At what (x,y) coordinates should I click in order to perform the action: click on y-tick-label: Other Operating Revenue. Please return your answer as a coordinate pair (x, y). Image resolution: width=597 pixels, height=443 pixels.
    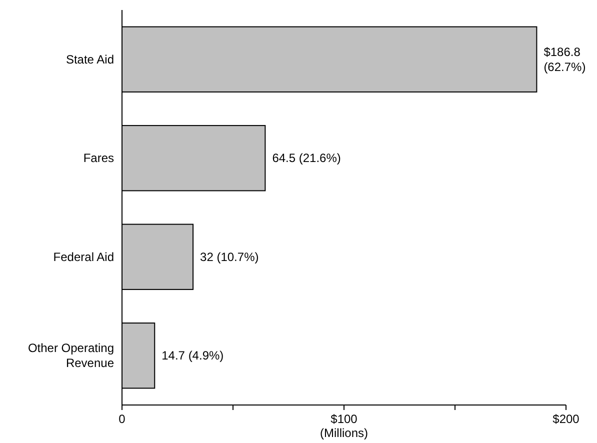
    Looking at the image, I should click on (71, 355).